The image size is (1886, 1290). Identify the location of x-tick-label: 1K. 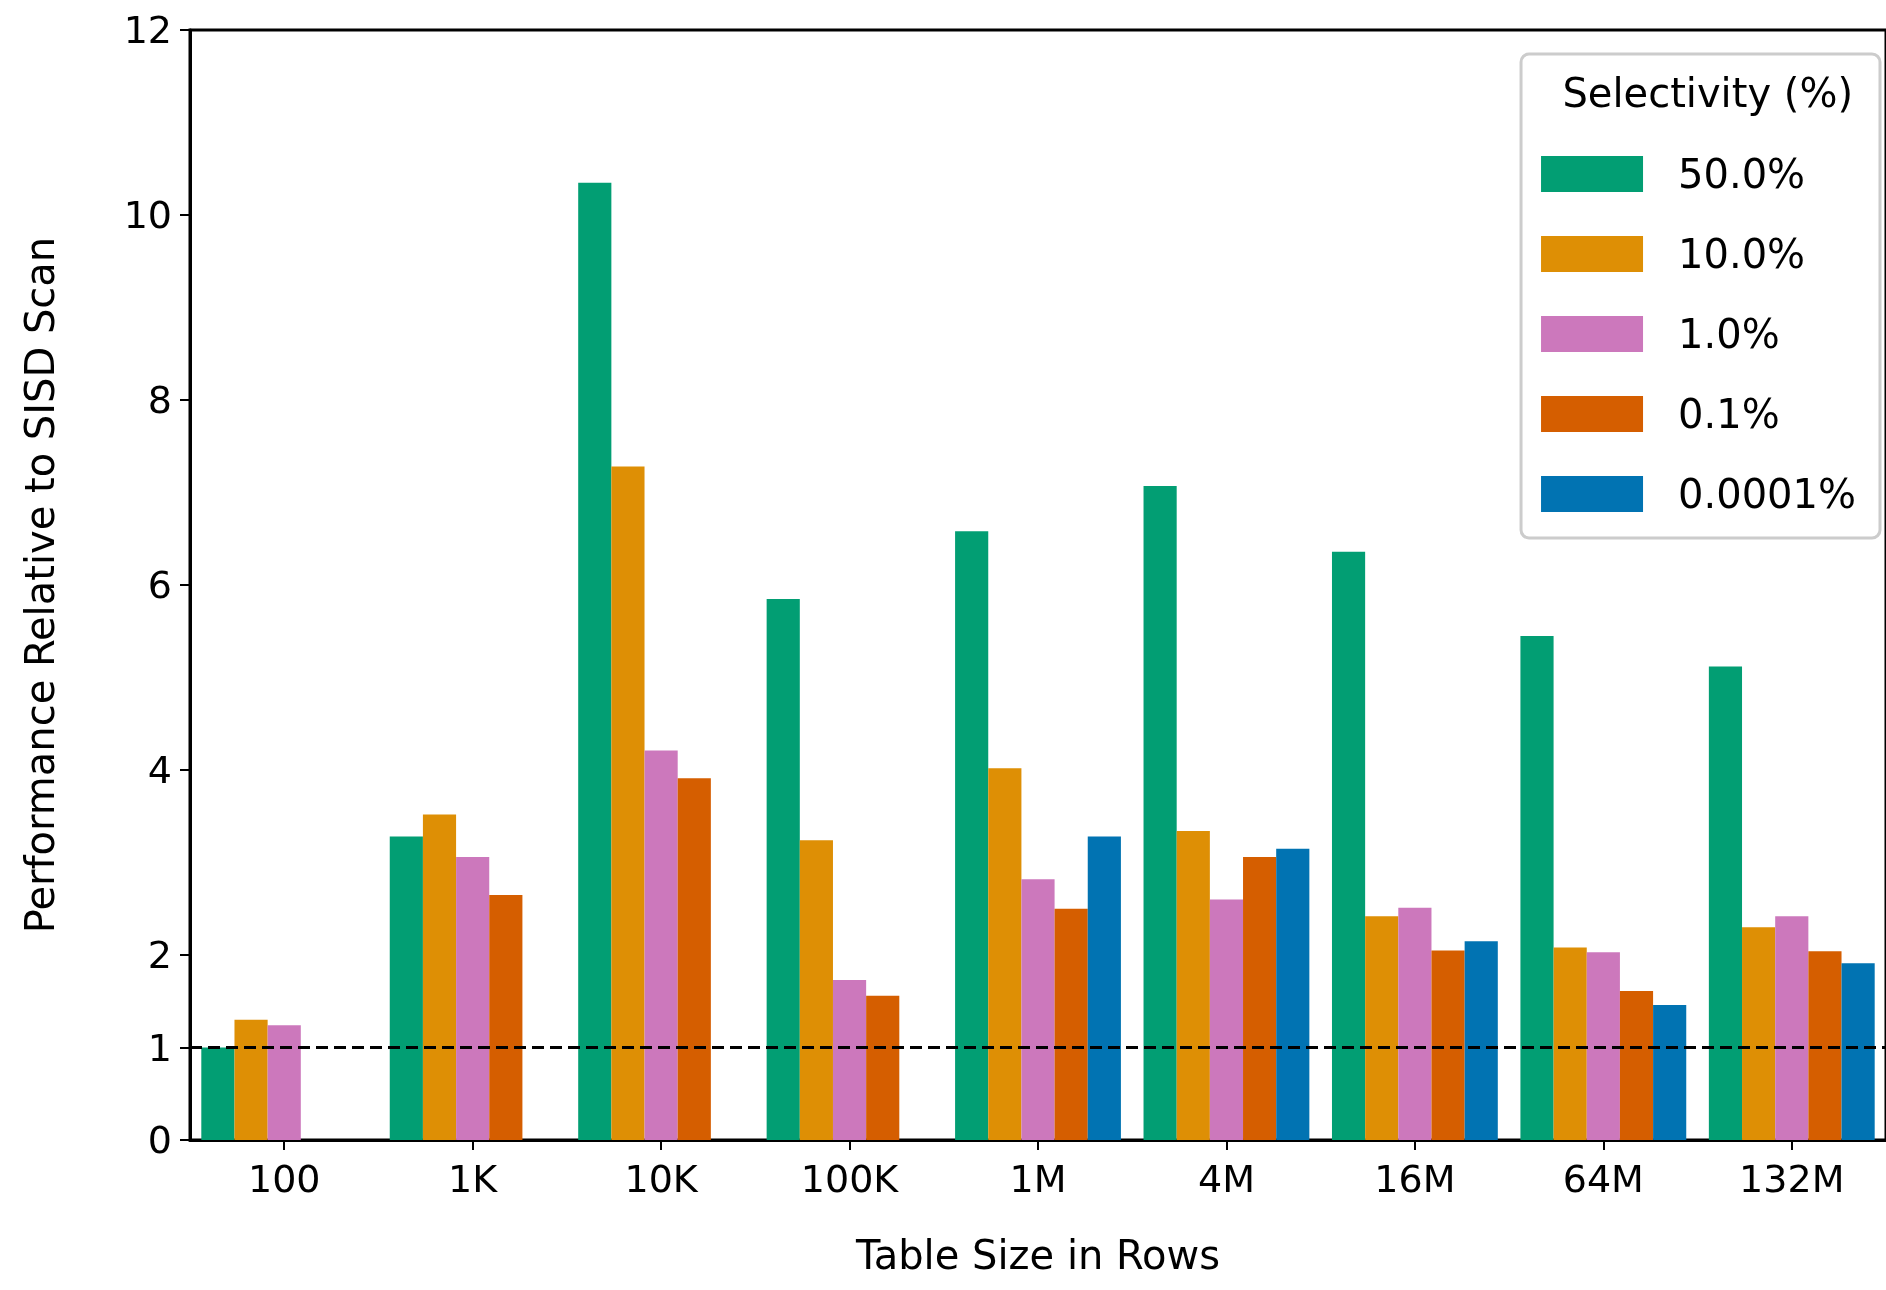
(473, 1179).